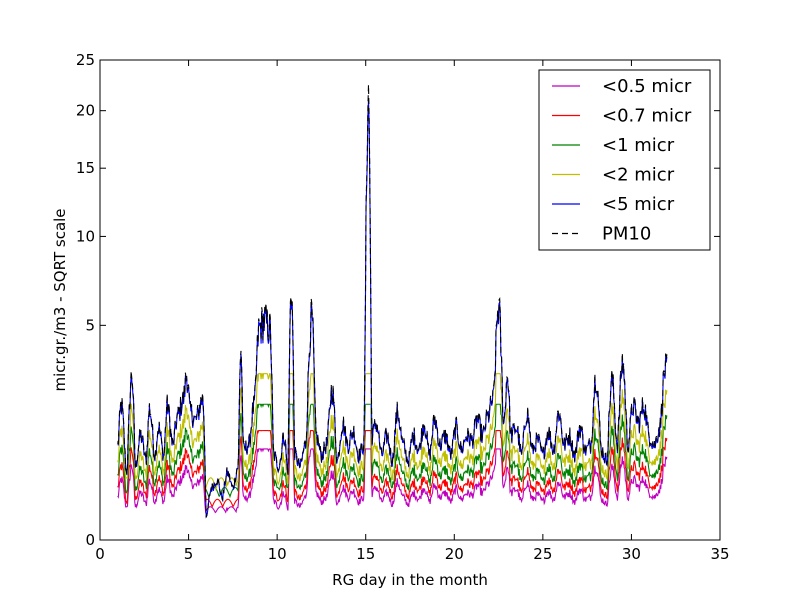 The width and height of the screenshot is (800, 600). I want to click on series-line--2-micr, so click(392, 432).